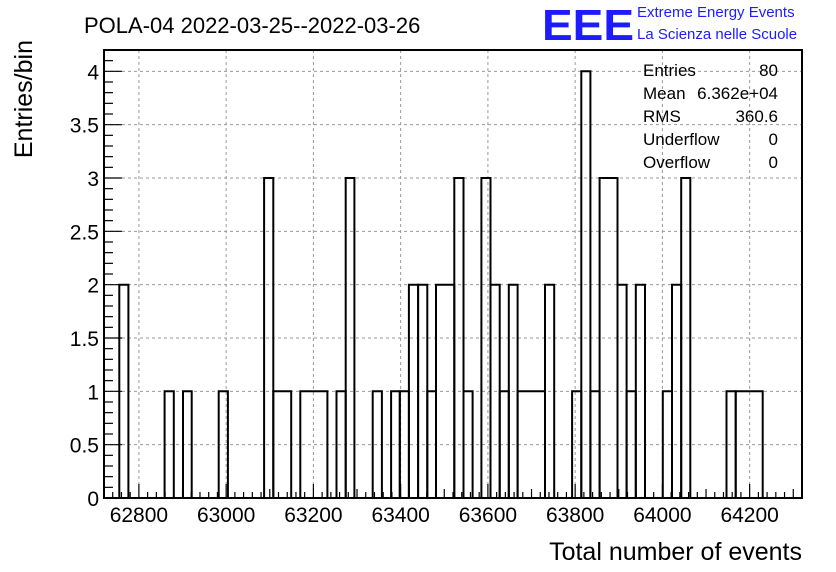 The width and height of the screenshot is (836, 572). What do you see at coordinates (575, 515) in the screenshot?
I see `x-tick-label-5: 63800` at bounding box center [575, 515].